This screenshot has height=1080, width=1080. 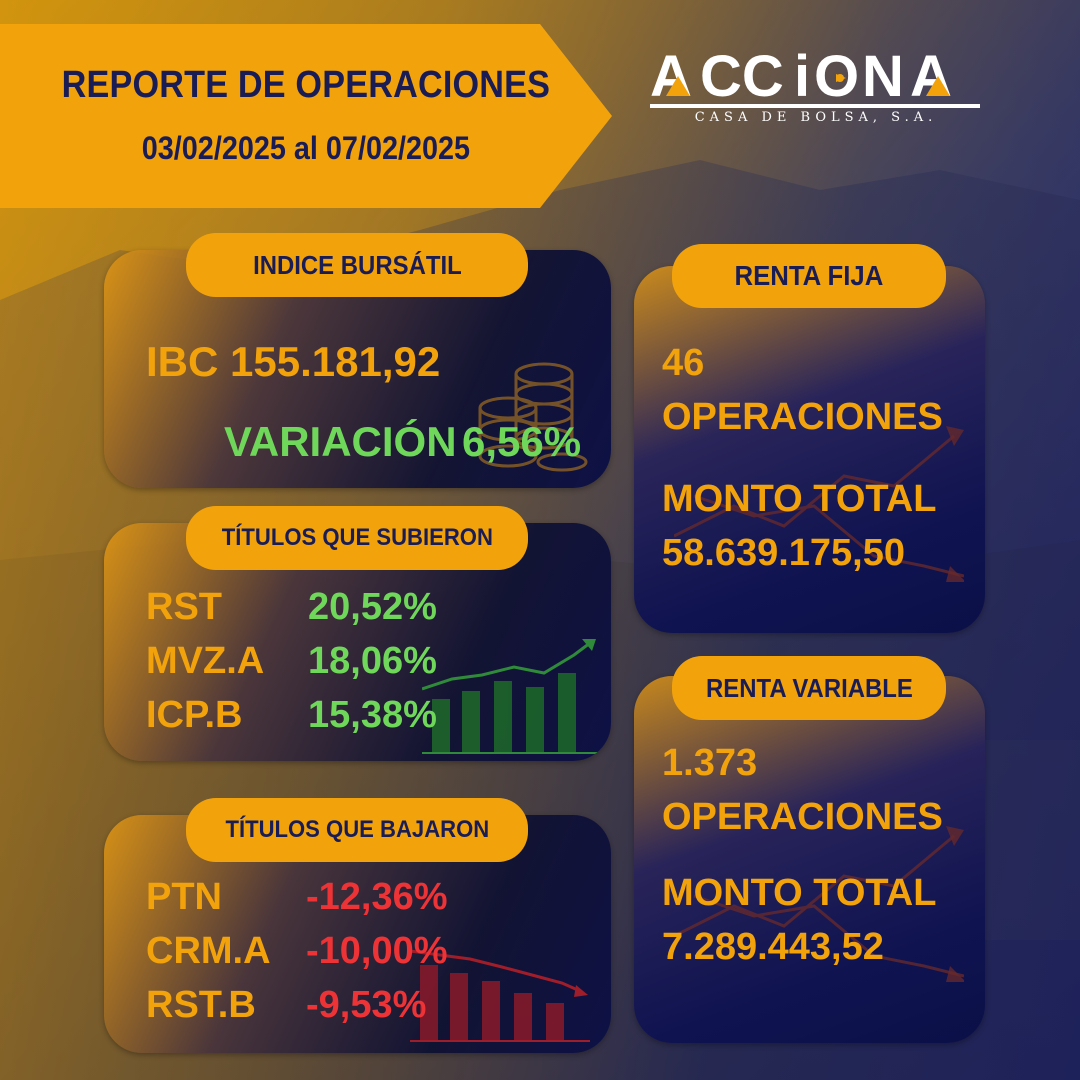 What do you see at coordinates (802, 417) in the screenshot?
I see `renta-fija-operations-label: OPERACIONES` at bounding box center [802, 417].